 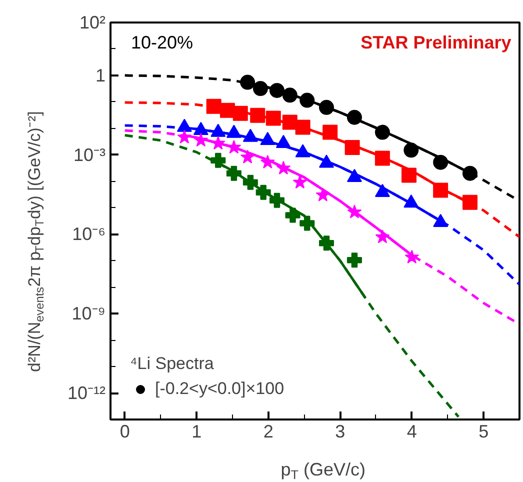 What do you see at coordinates (197, 432) in the screenshot?
I see `x-tick-label: 1` at bounding box center [197, 432].